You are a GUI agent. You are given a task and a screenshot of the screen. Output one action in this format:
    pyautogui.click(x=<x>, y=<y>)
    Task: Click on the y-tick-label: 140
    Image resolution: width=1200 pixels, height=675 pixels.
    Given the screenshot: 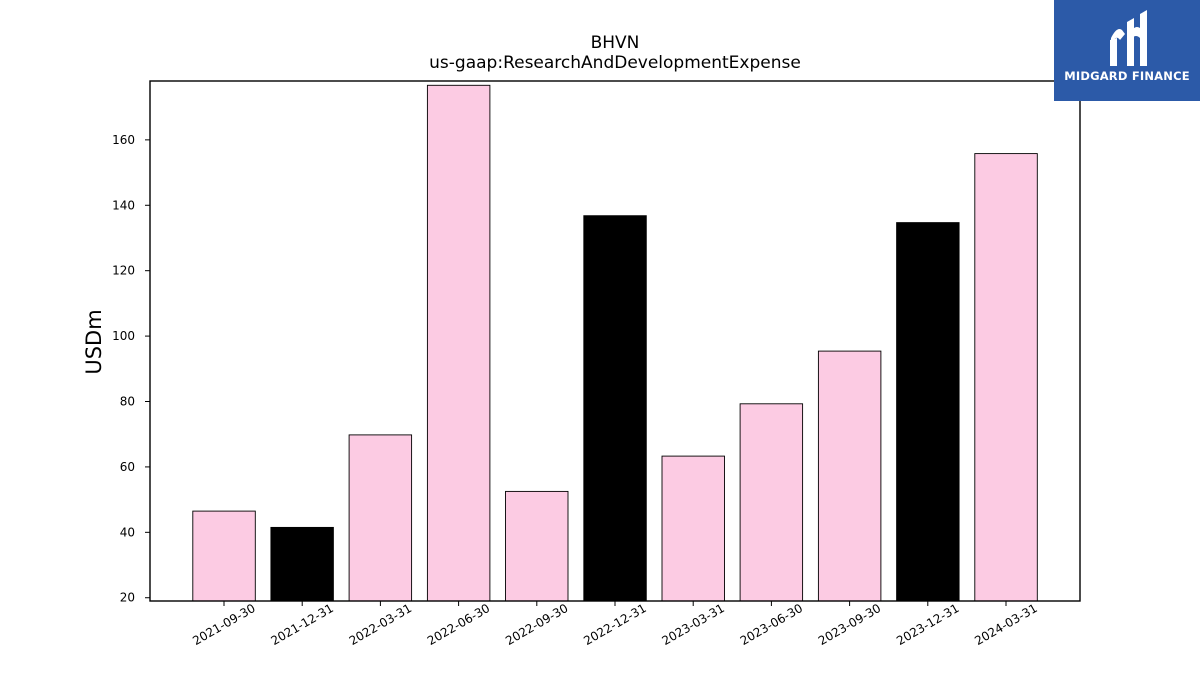 What is the action you would take?
    pyautogui.click(x=123, y=205)
    